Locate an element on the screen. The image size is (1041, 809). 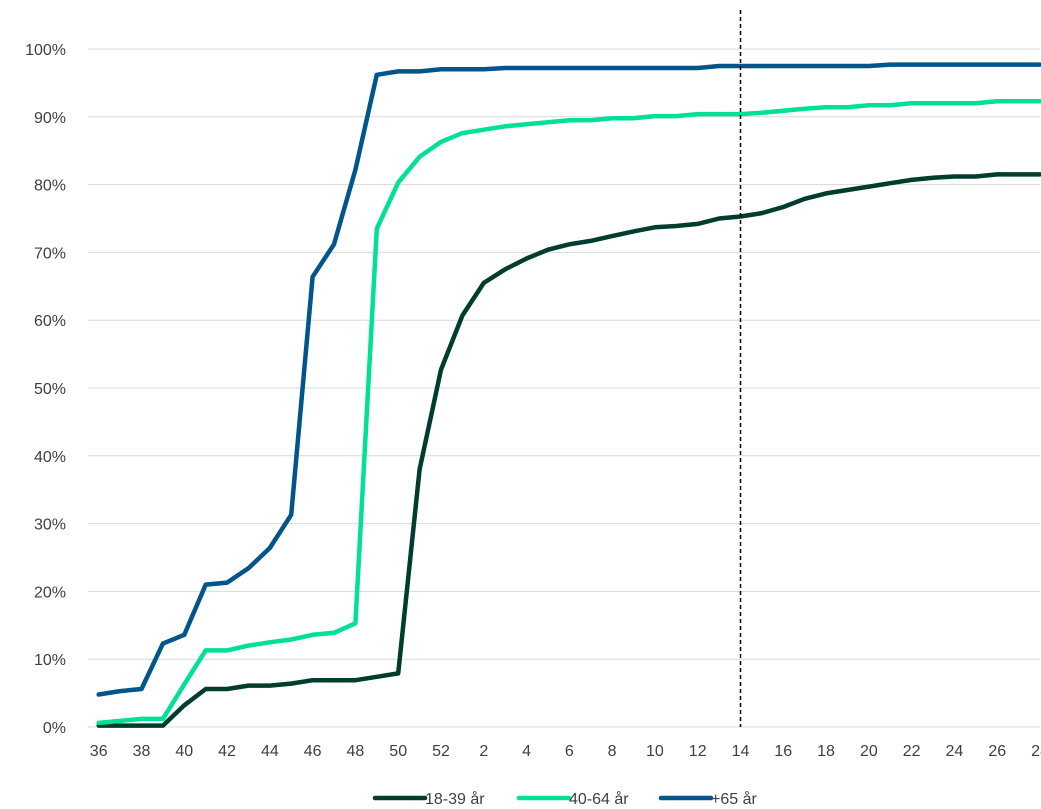
x-tick-label: 42 is located at coordinates (227, 751).